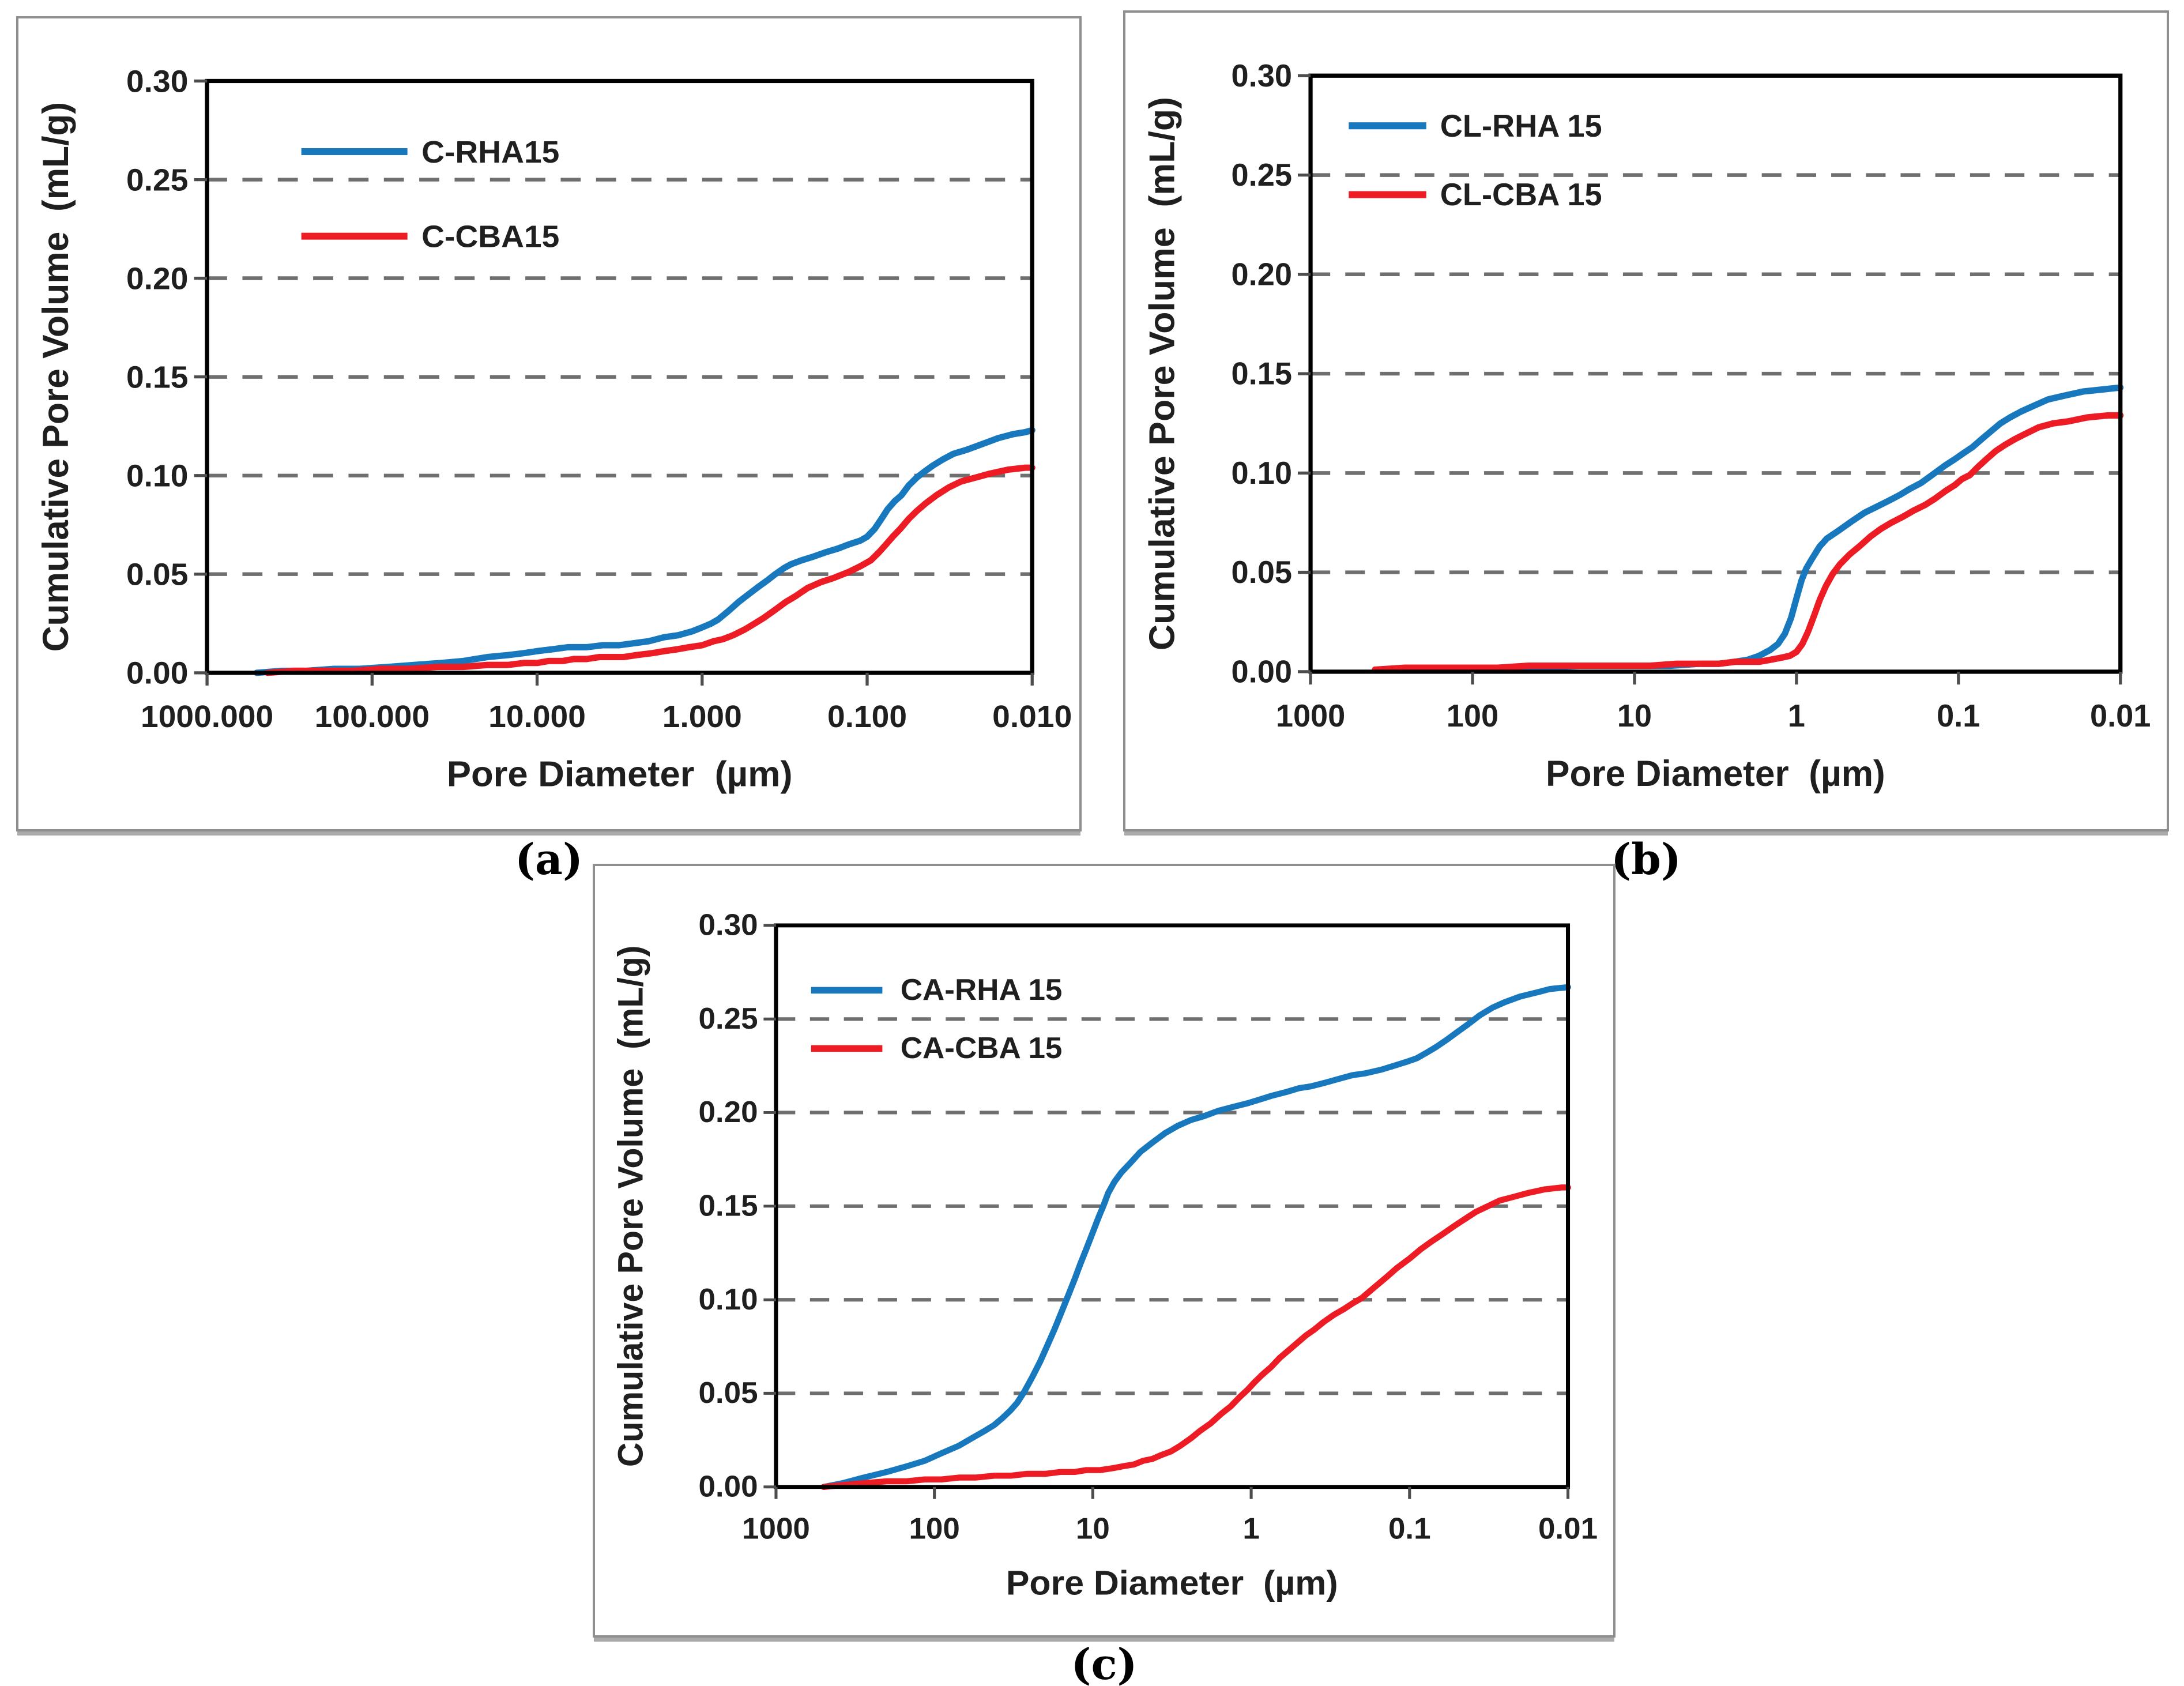  Describe the element at coordinates (1475, 160) in the screenshot. I see `legend: CL-RHA 15 CL-CBA 15` at that location.